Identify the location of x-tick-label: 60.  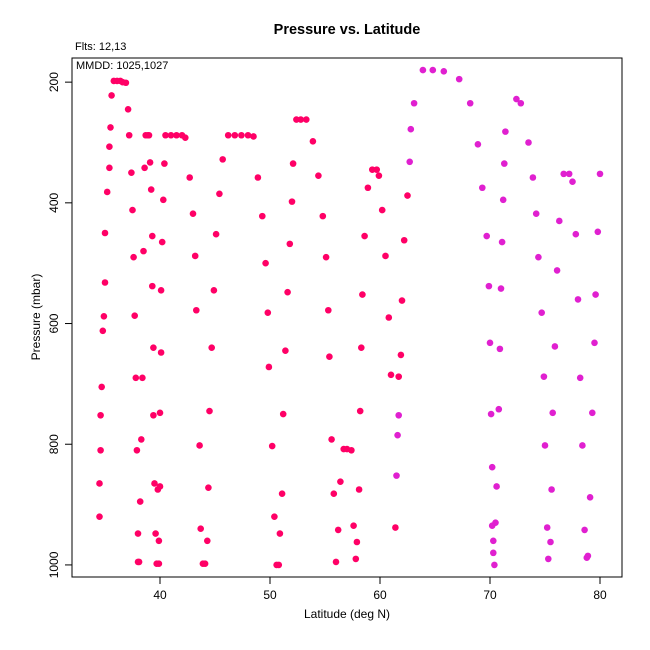
(380, 595).